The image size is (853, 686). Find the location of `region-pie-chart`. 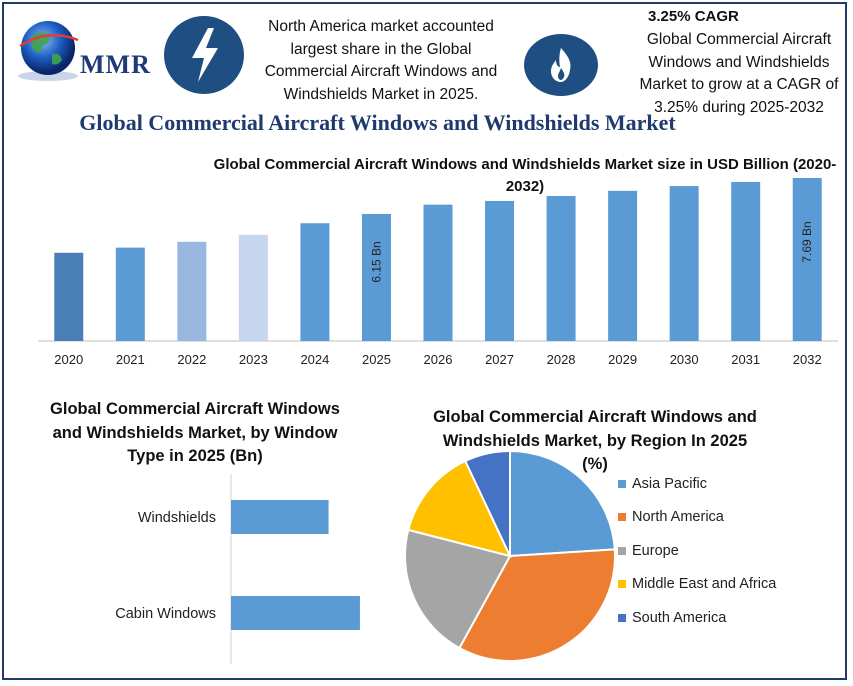

region-pie-chart is located at coordinates (510, 555).